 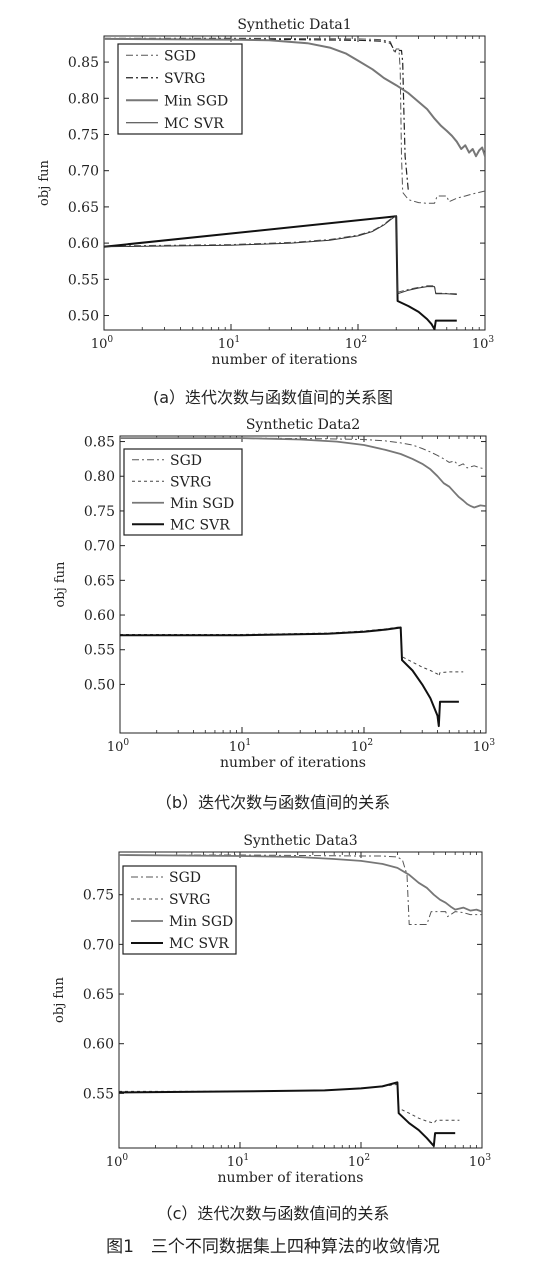 I want to click on caption-b: （b）迭代次数与函数值间的关系, so click(x=273, y=802).